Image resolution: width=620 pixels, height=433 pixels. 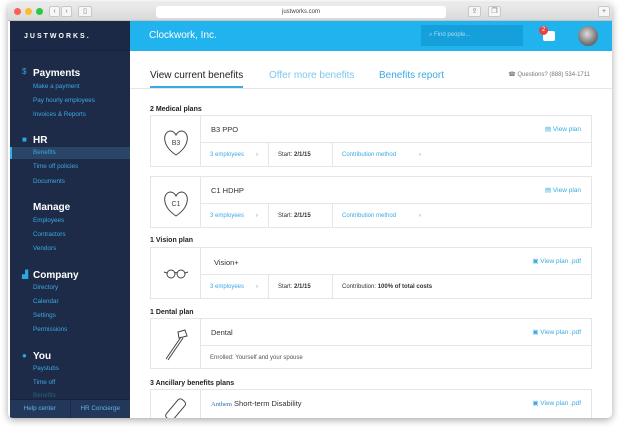 I want to click on sidebar-item-permissions: Permissions, so click(x=50, y=329).